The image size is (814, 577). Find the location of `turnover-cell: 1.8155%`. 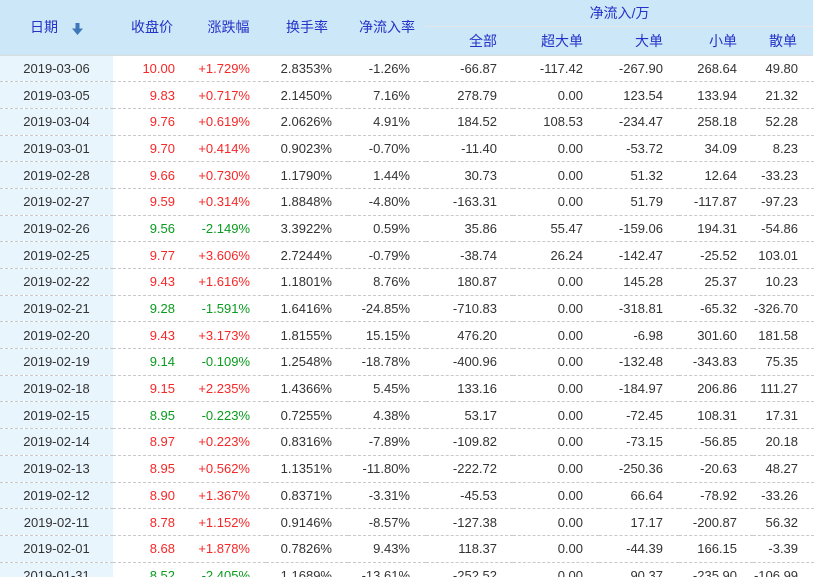

turnover-cell: 1.8155% is located at coordinates (307, 335).